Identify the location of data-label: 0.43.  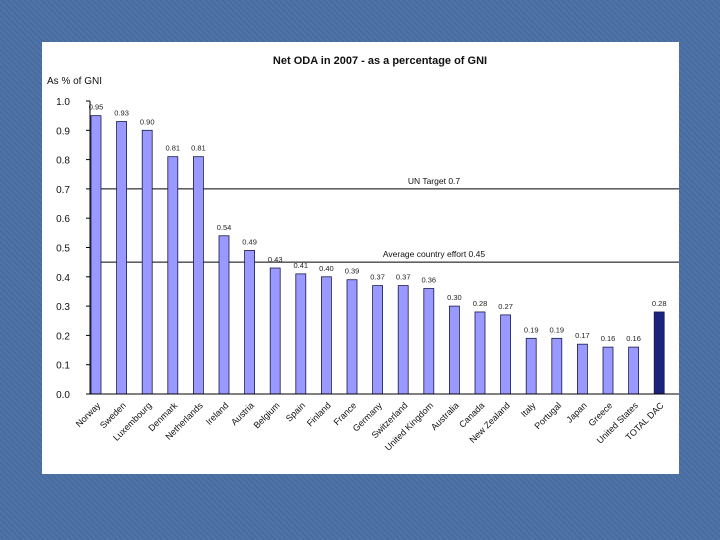
(275, 259).